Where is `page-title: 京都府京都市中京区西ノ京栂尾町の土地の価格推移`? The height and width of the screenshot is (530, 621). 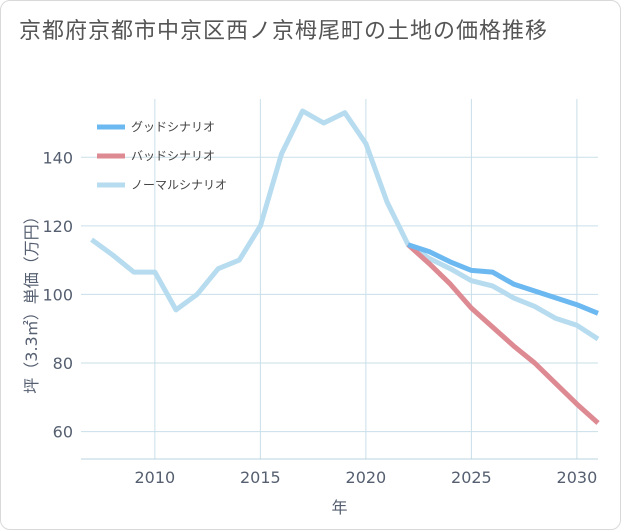
page-title: 京都府京都市中京区西ノ京栂尾町の土地の価格推移 is located at coordinates (284, 31).